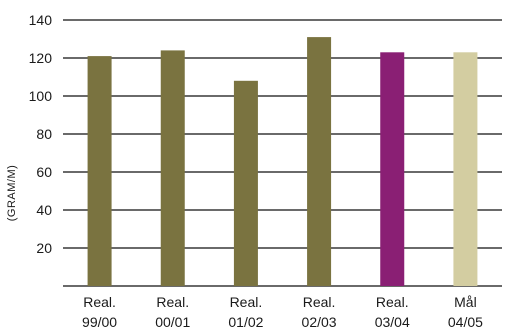 This screenshot has width=506, height=336. I want to click on y-tick-labels: 20 40 60 80 100 120 140, so click(41, 134).